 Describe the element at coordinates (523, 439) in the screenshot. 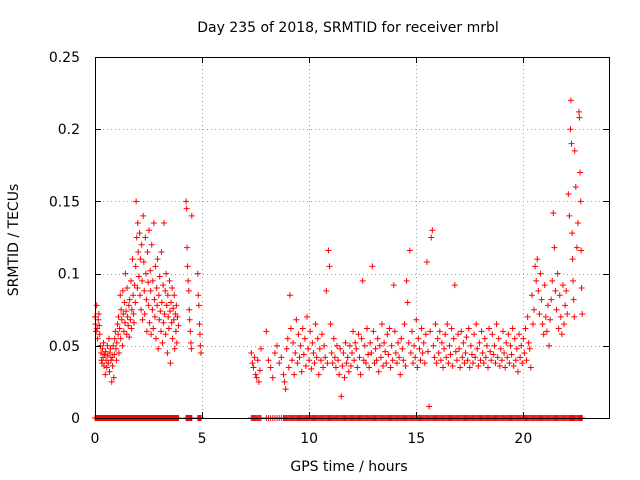

I see `x-tick-label: 20` at that location.